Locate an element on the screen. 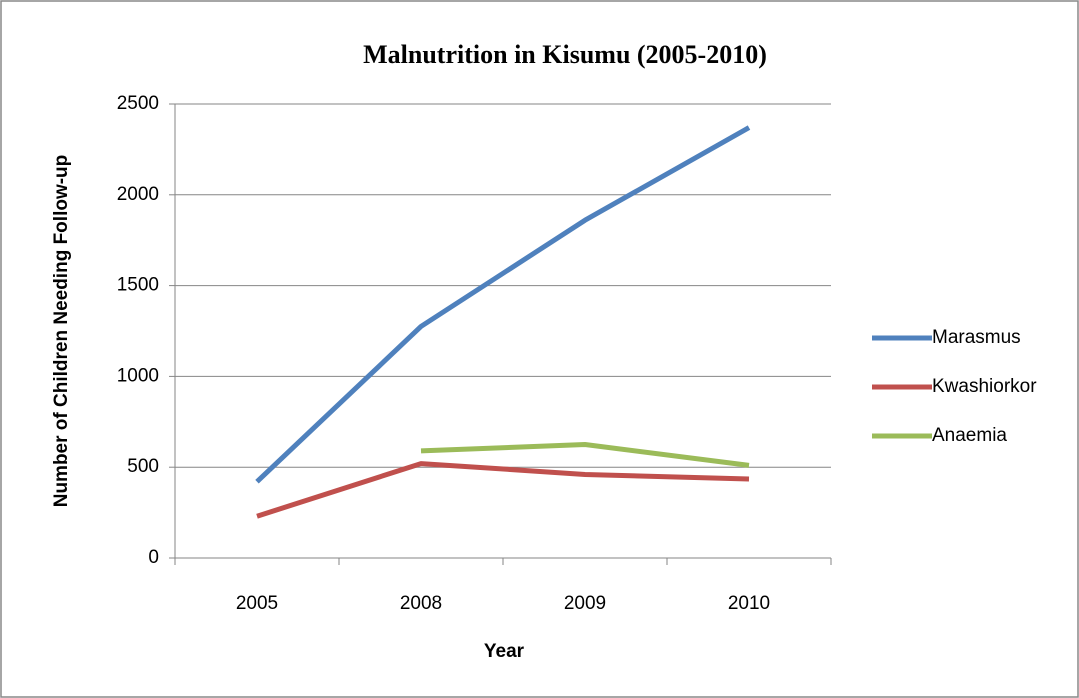 Image resolution: width=1079 pixels, height=698 pixels. x-tick-label: 2010 is located at coordinates (749, 603).